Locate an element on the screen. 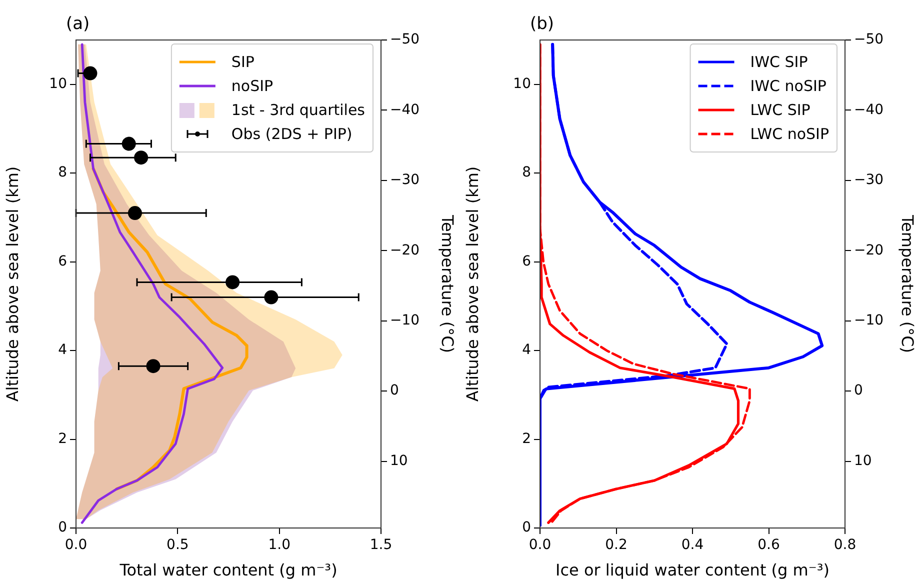 The width and height of the screenshot is (920, 585). x-tick-label: 0.2 is located at coordinates (616, 545).